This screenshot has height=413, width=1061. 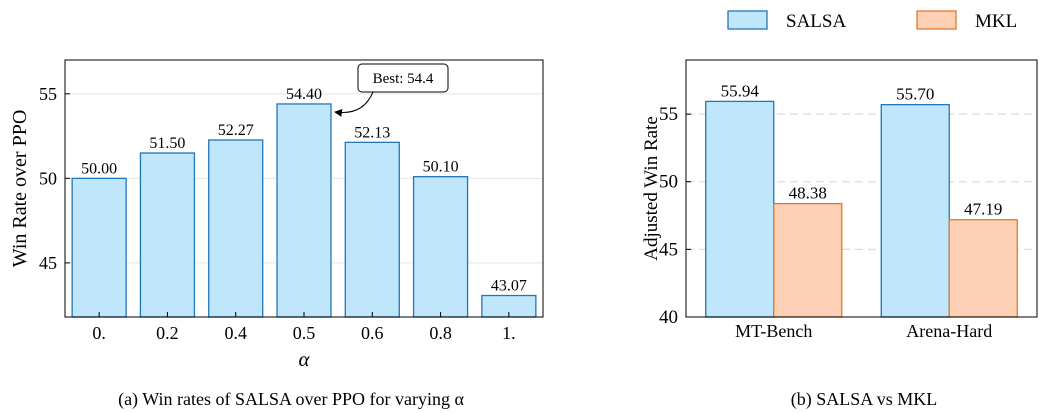 I want to click on legend-item-SALSA: SALSA, so click(x=786, y=21).